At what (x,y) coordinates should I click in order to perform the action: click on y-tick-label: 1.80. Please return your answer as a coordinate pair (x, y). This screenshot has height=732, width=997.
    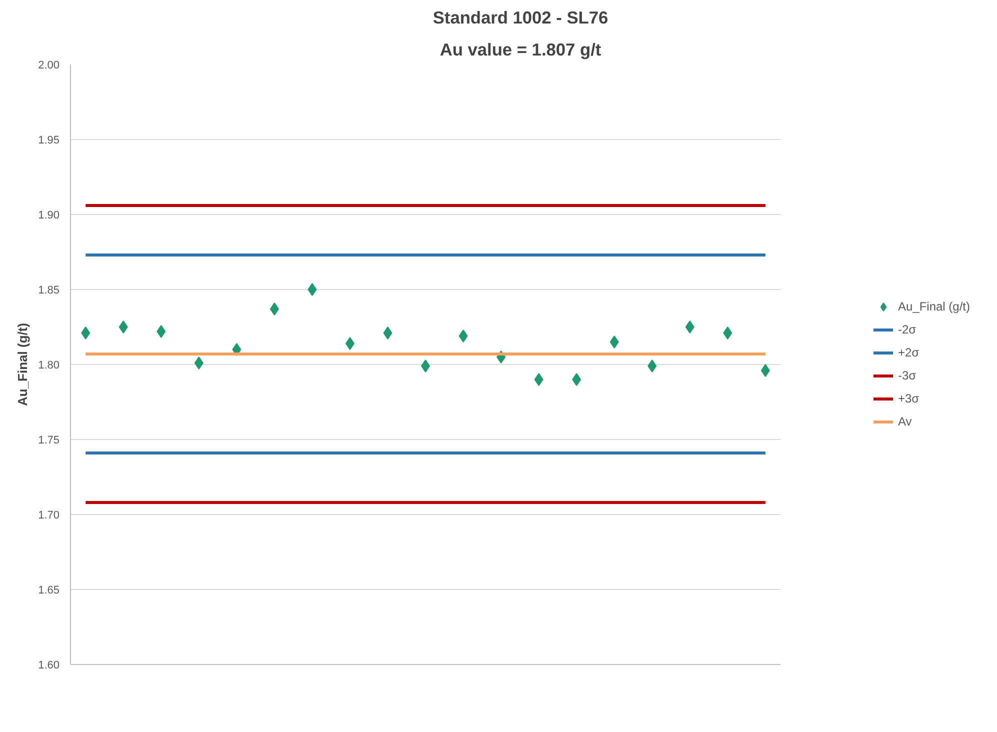
    Looking at the image, I should click on (49, 366).